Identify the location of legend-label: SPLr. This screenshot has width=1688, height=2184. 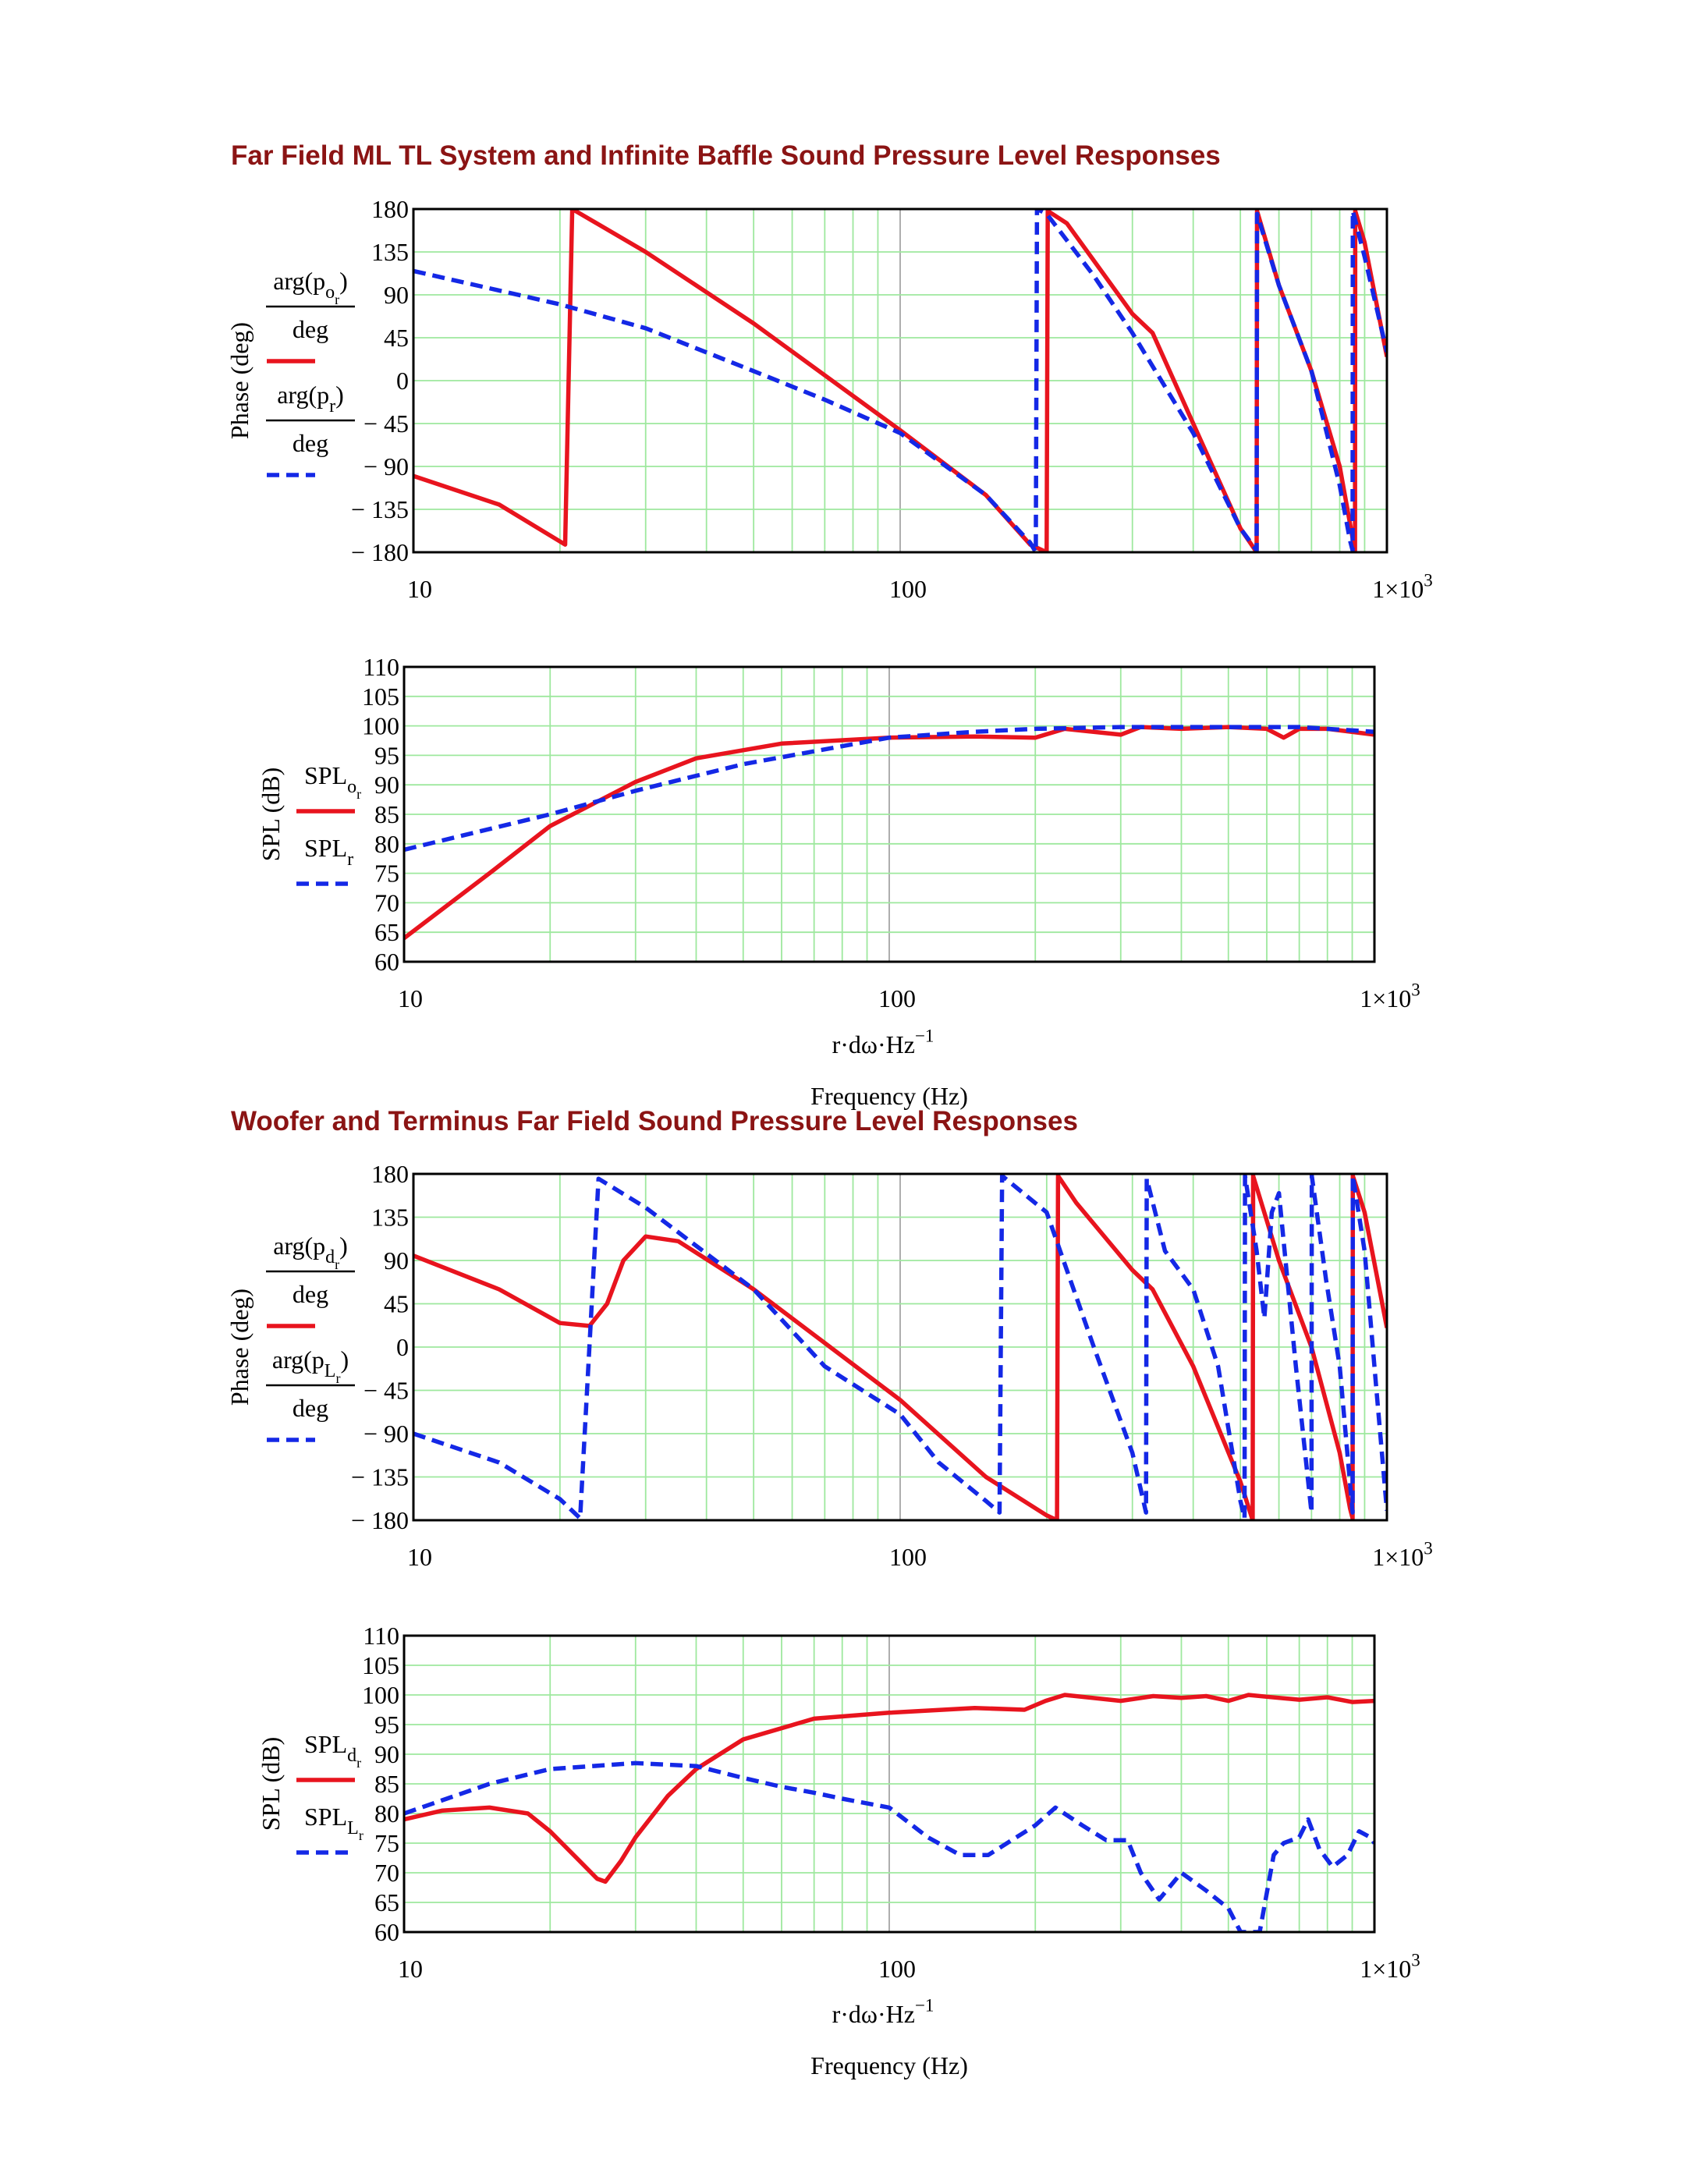
(328, 852).